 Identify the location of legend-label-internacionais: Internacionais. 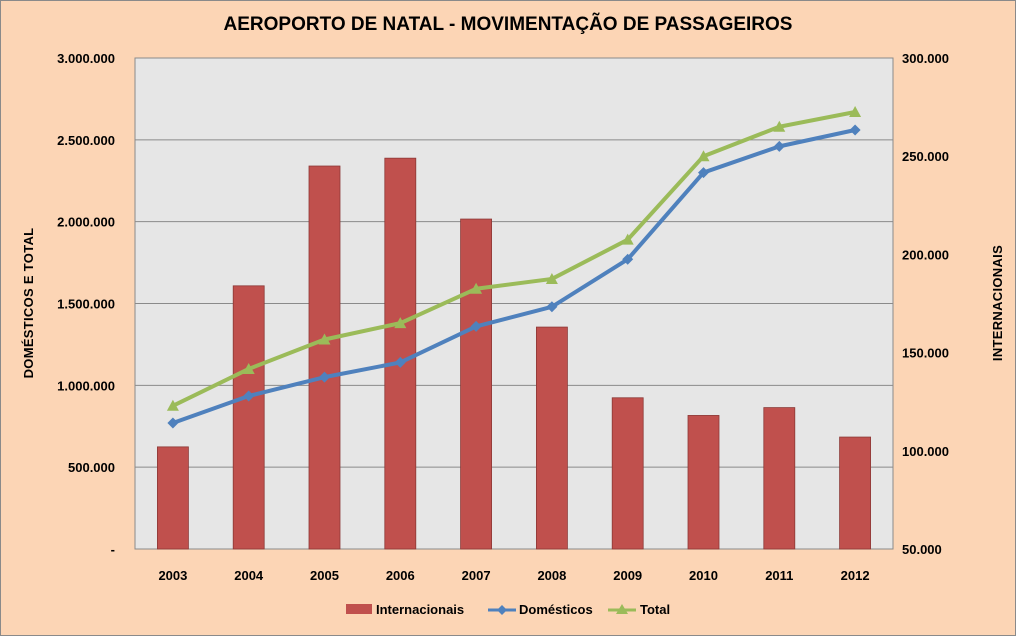
(420, 609).